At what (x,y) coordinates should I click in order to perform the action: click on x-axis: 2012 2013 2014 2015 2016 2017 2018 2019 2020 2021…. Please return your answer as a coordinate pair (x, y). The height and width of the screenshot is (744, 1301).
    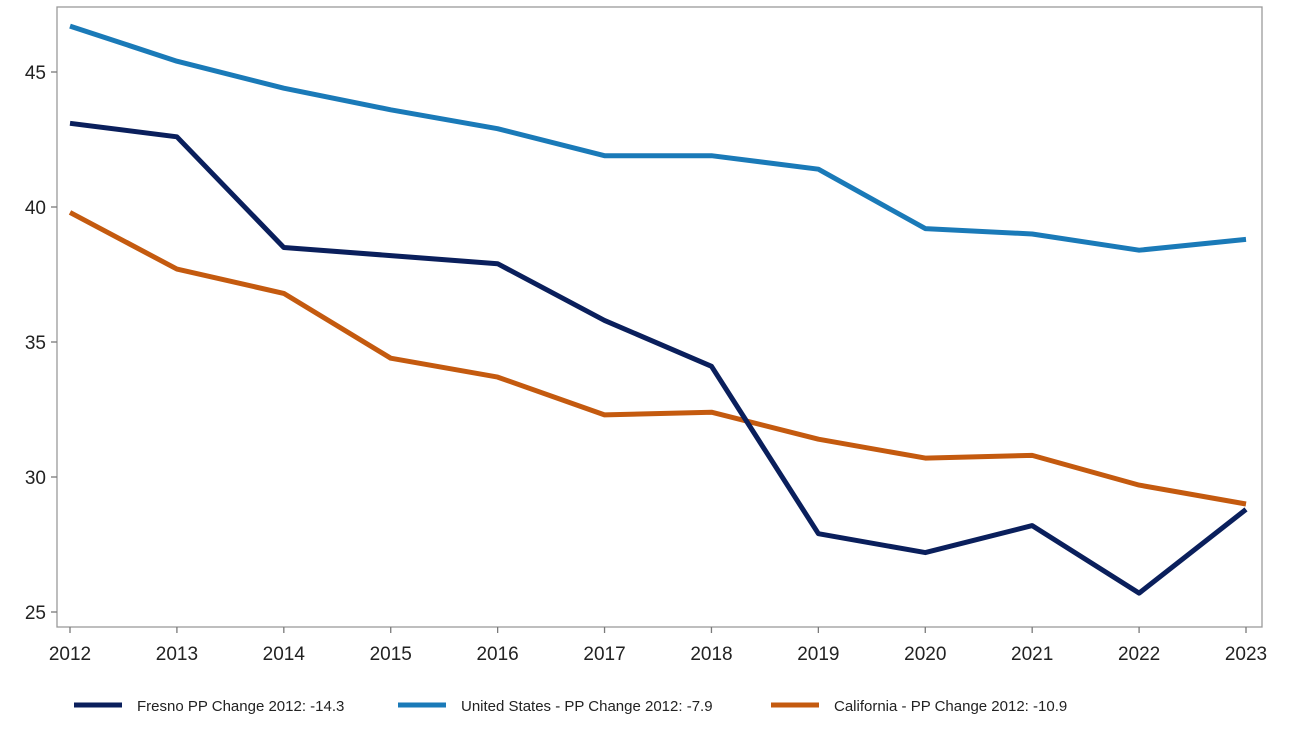
    Looking at the image, I should click on (658, 646).